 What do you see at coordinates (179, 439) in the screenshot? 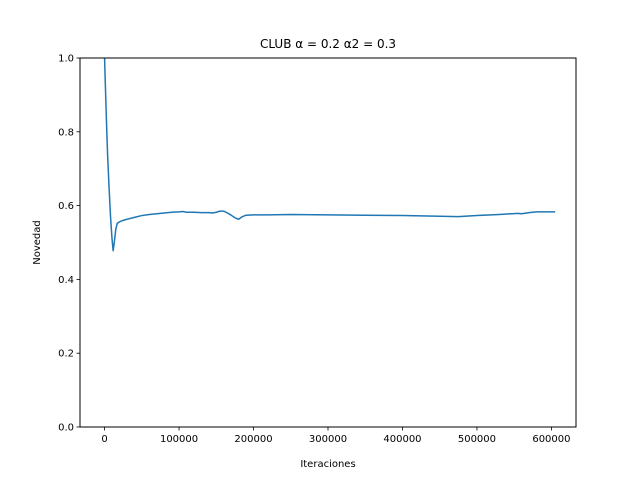
I see `x-tick-label: 100000` at bounding box center [179, 439].